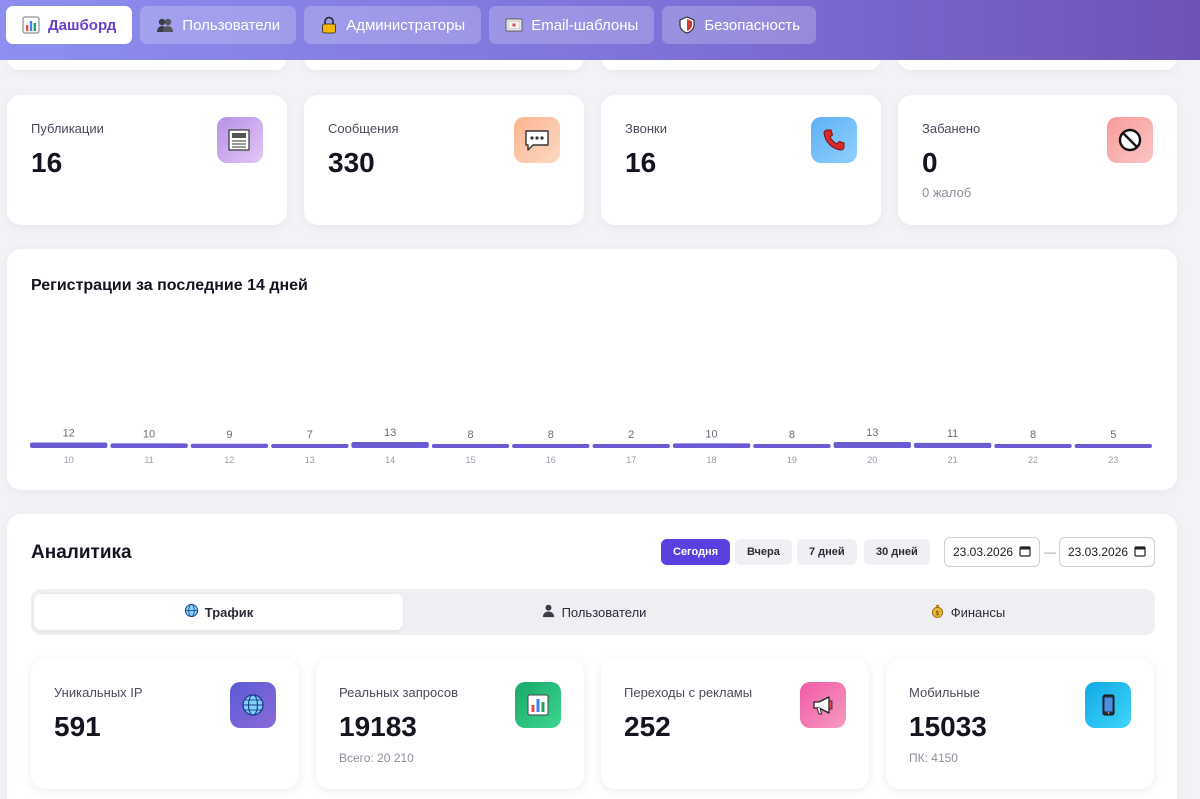  Describe the element at coordinates (1113, 435) in the screenshot. I see `chart-value-label: 5` at that location.